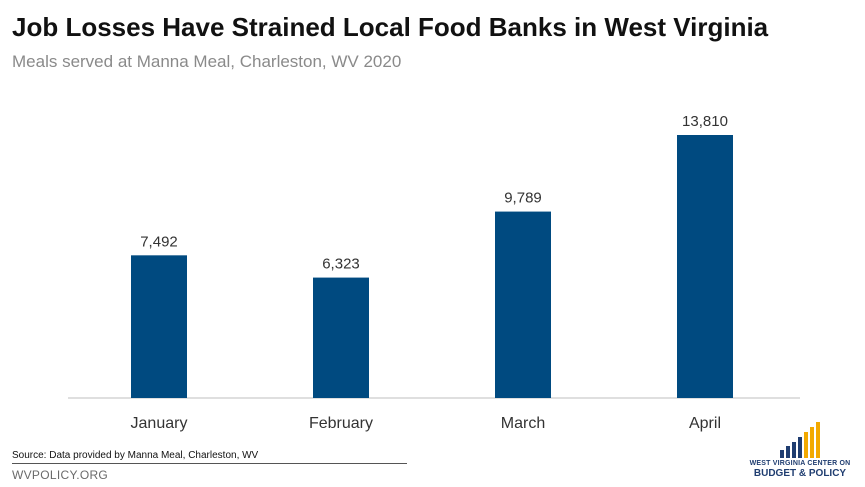  What do you see at coordinates (523, 423) in the screenshot?
I see `category-label-march: March` at bounding box center [523, 423].